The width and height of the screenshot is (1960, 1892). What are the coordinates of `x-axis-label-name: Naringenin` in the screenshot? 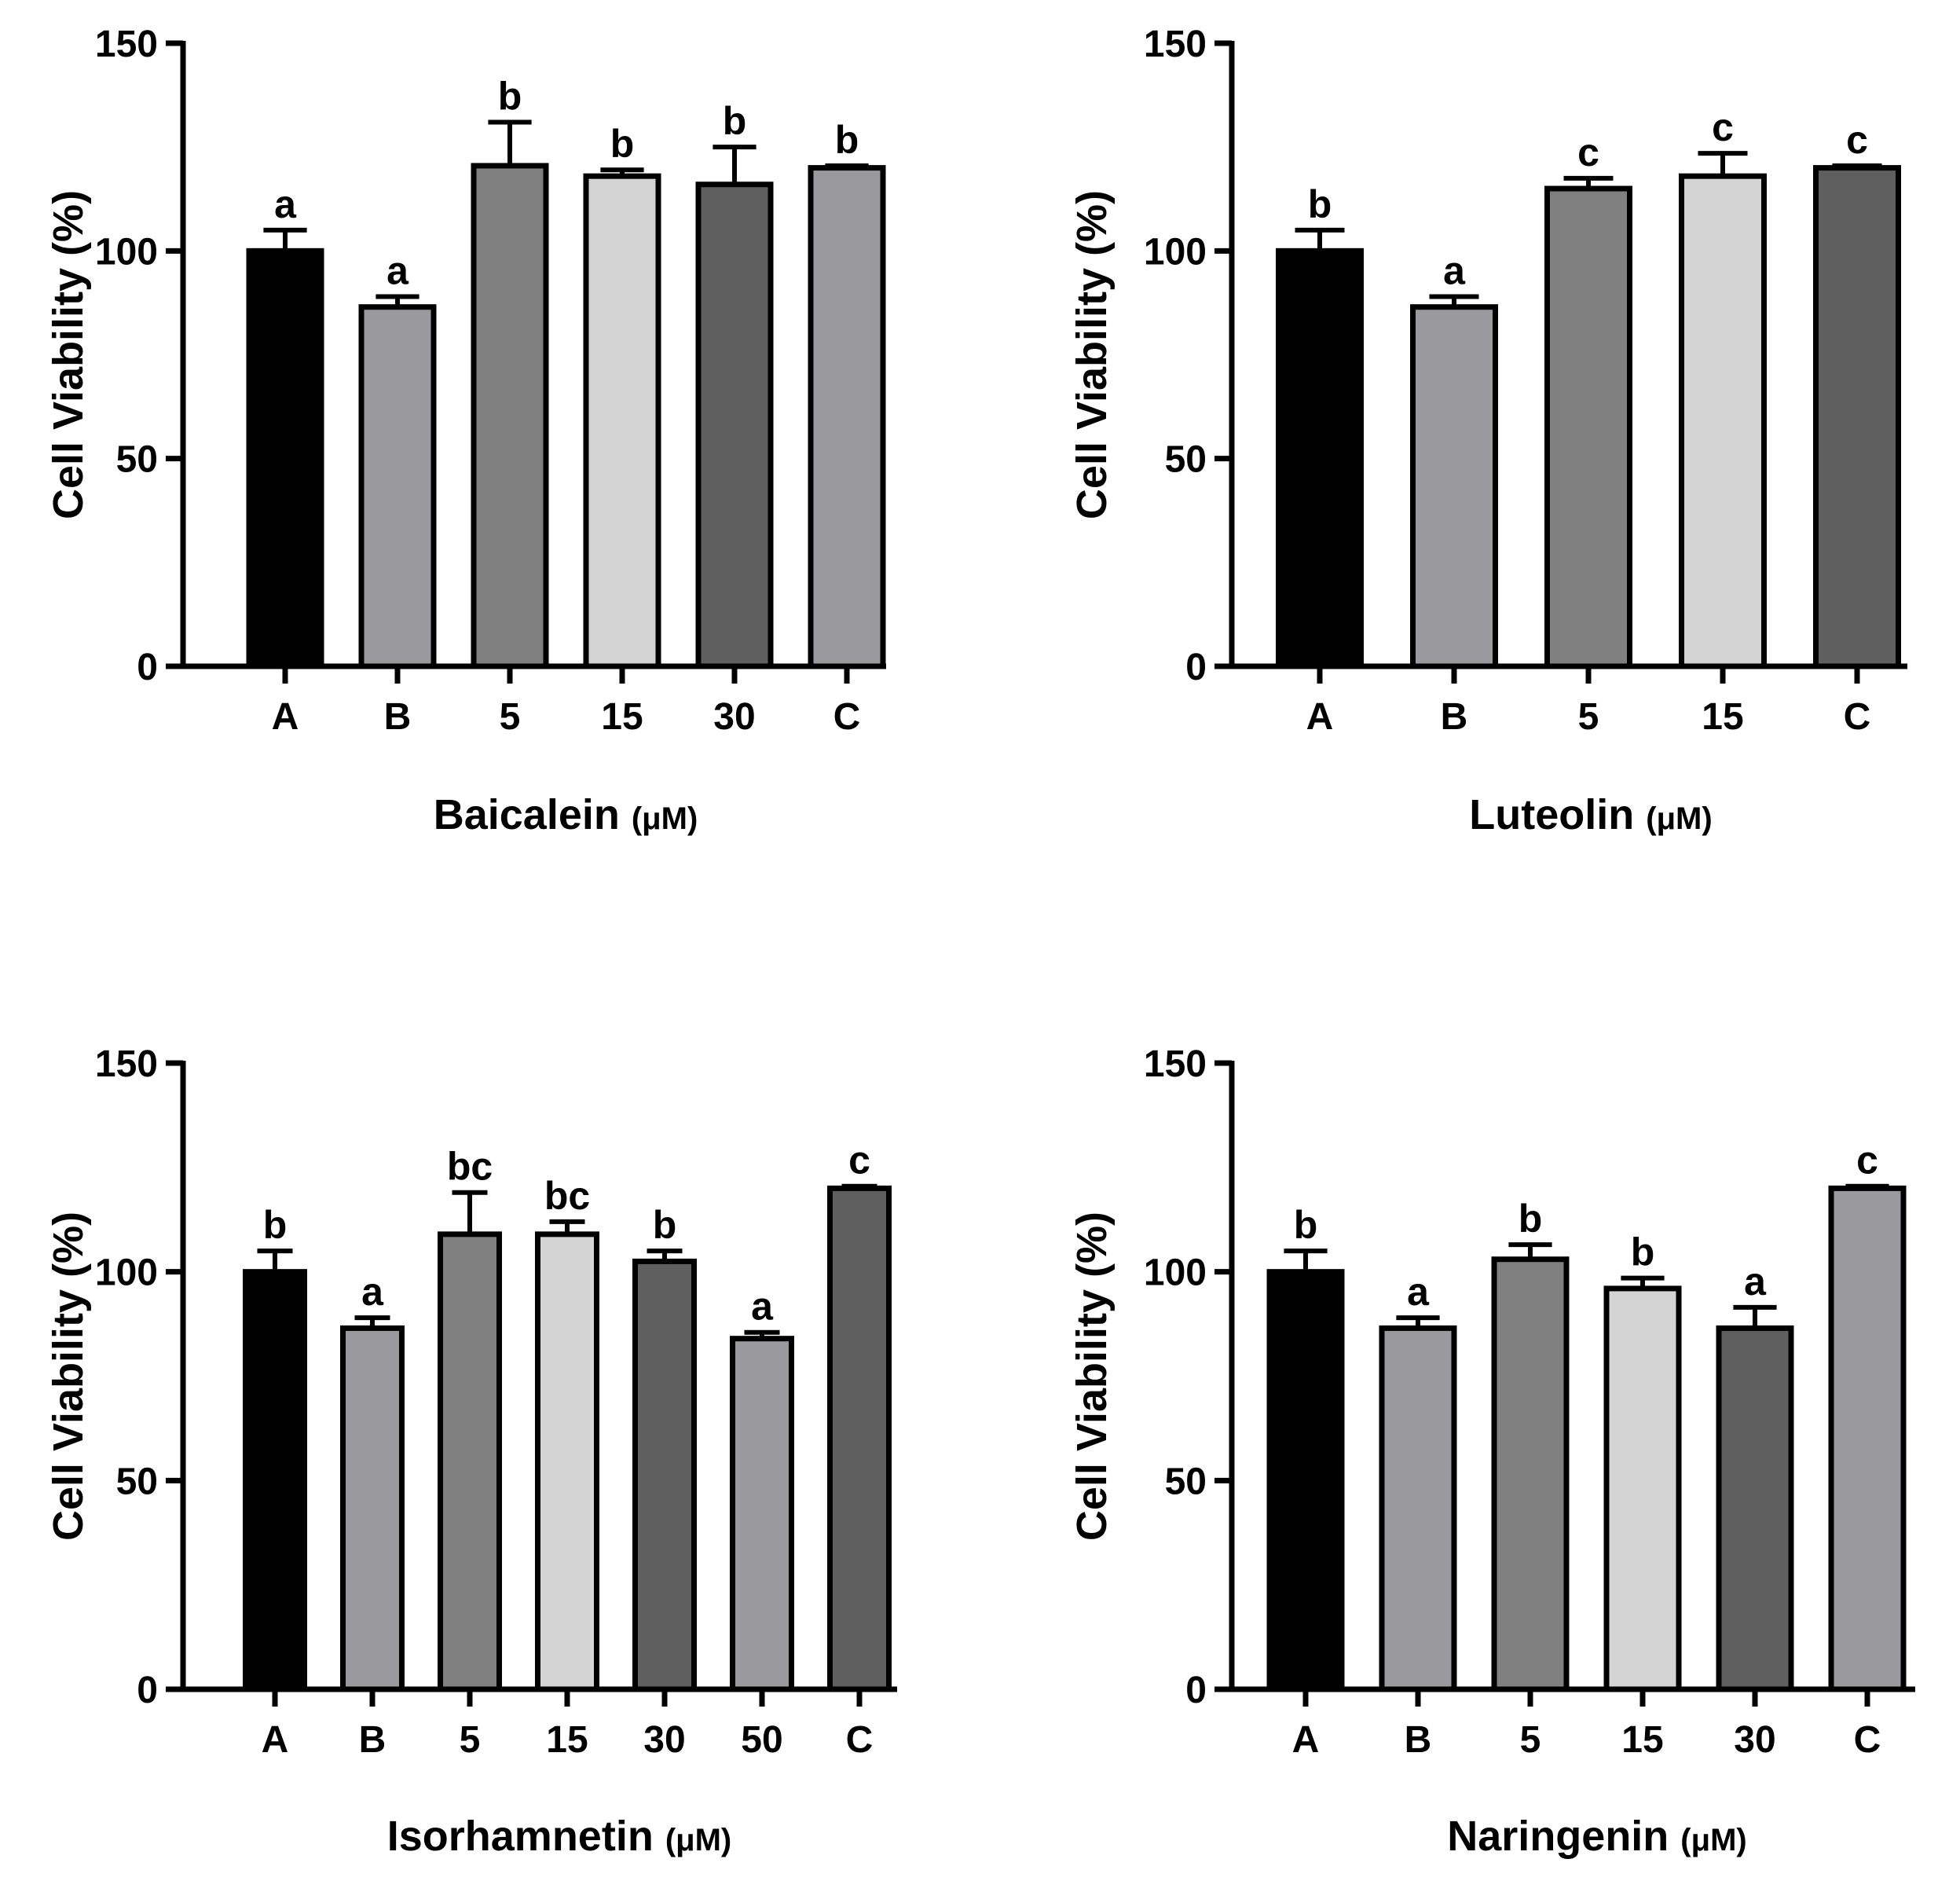 It's located at (1564, 1836).